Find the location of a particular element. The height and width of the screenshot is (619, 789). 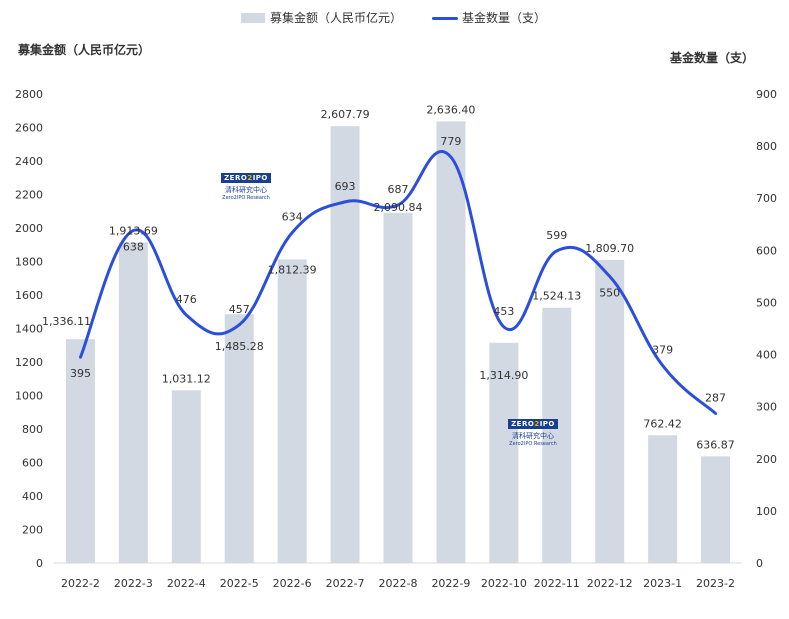

y-left-tick-label: 2000 is located at coordinates (29, 228).